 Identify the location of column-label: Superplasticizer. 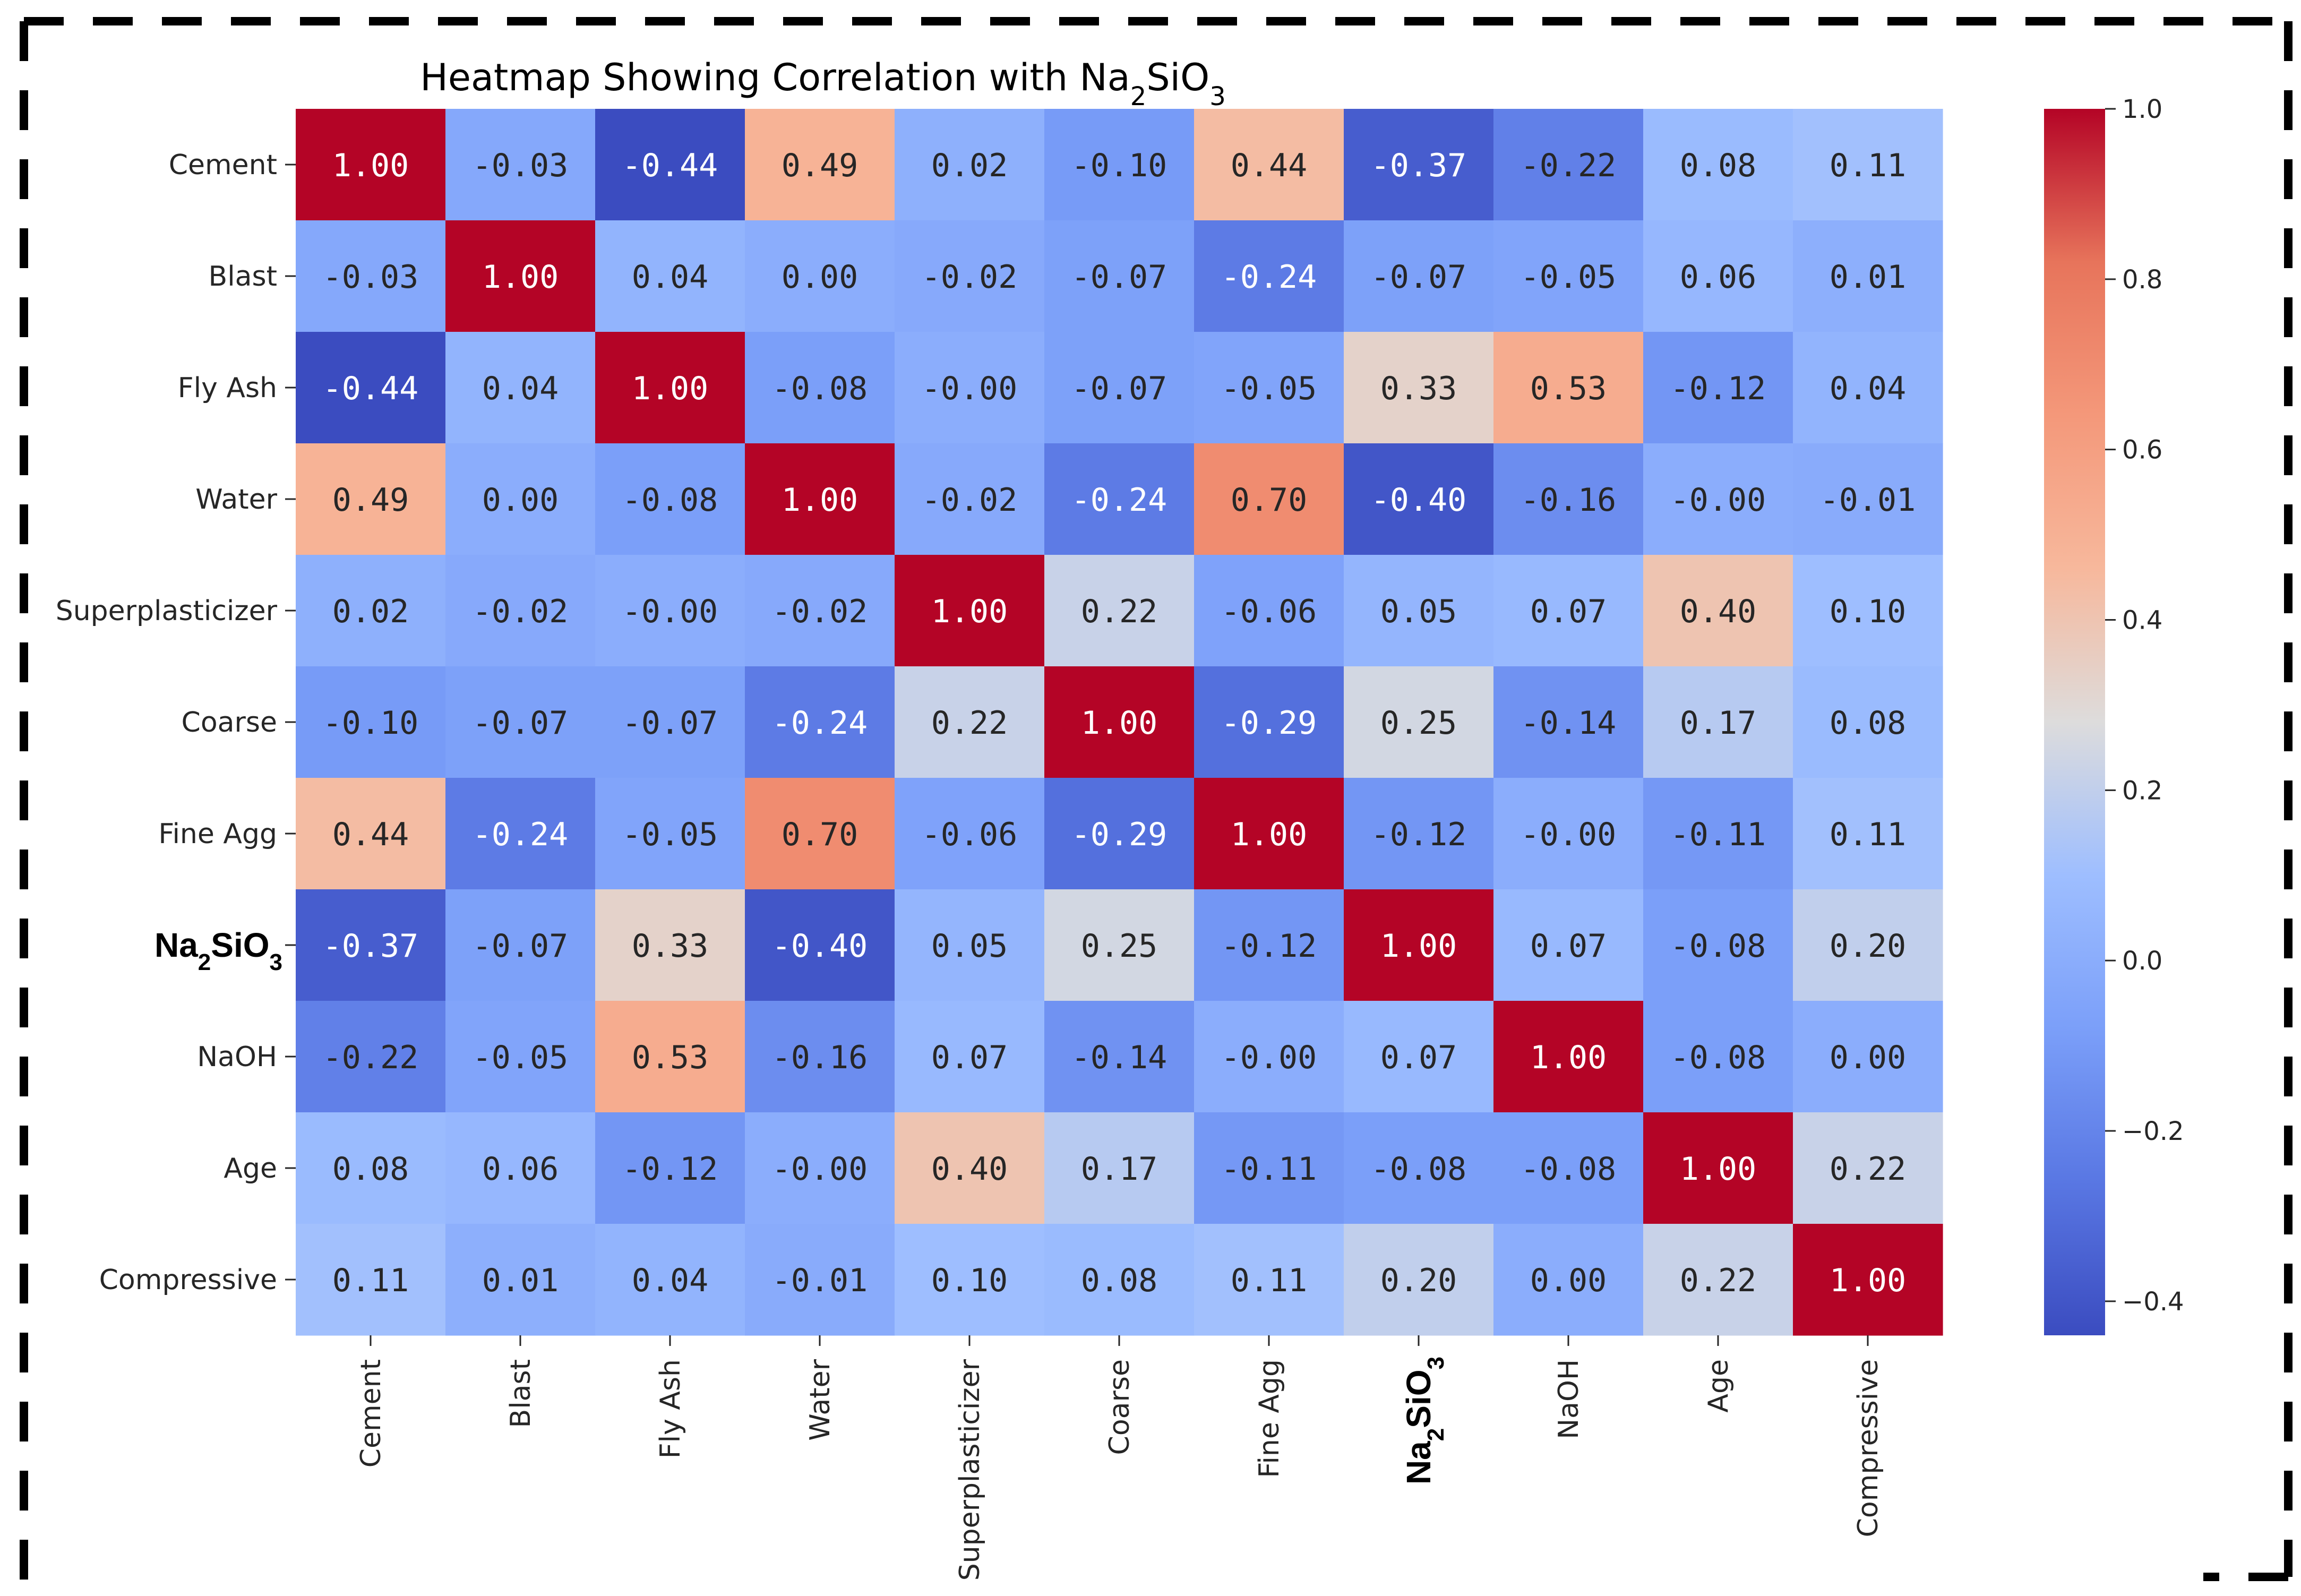
(970, 1470).